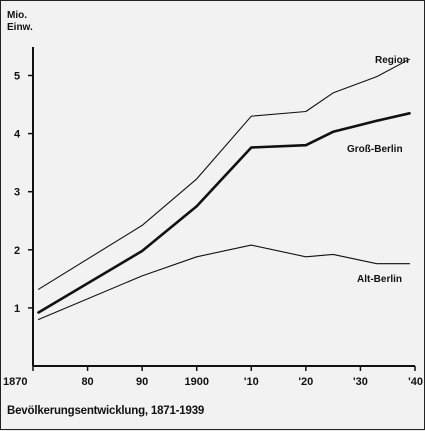  What do you see at coordinates (20, 27) in the screenshot?
I see `y-axis-label-line2: Einw.` at bounding box center [20, 27].